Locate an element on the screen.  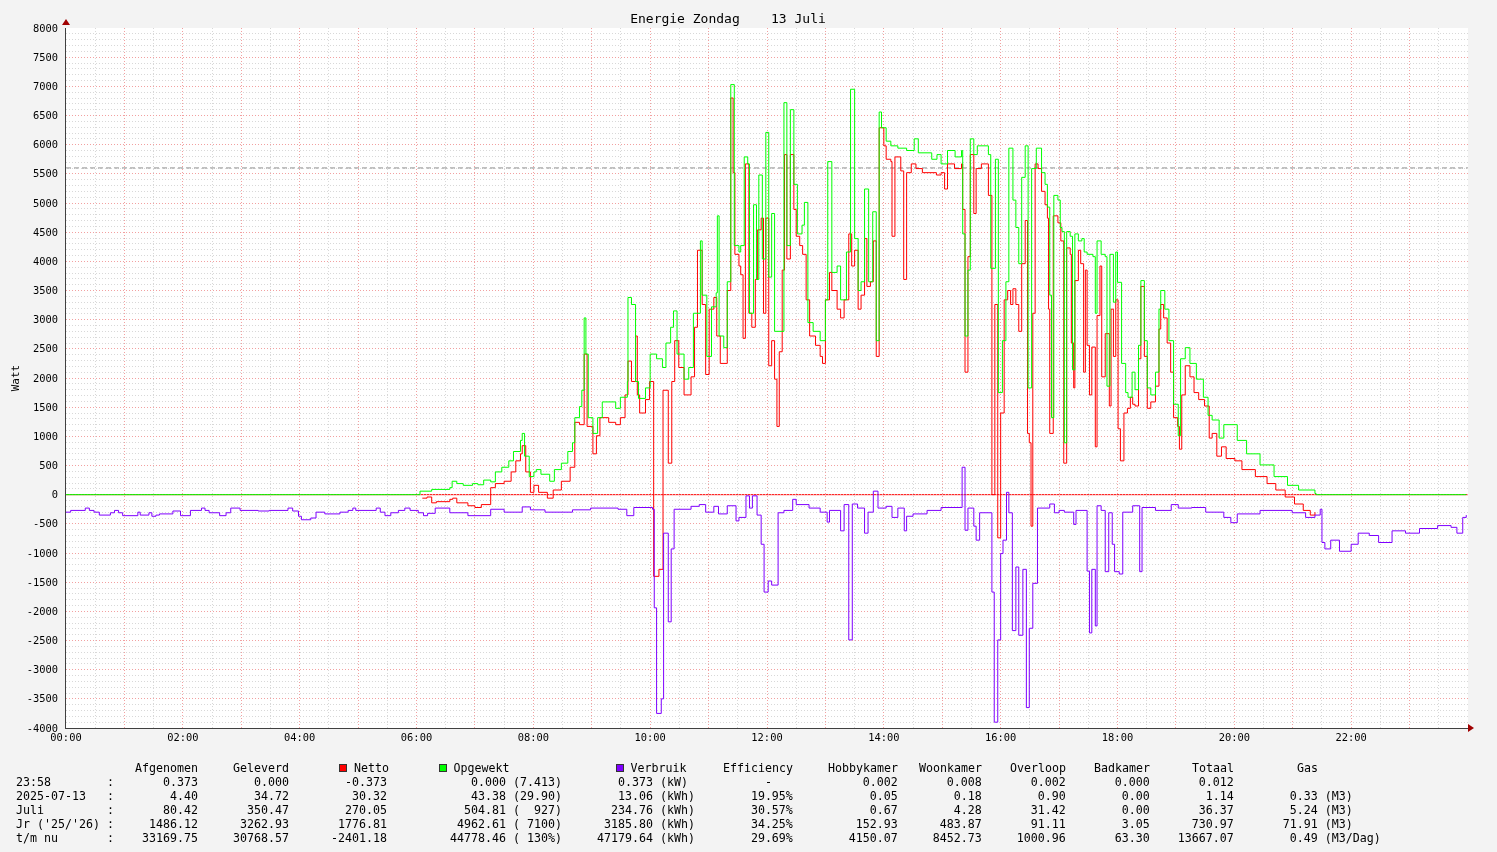
x-tick-label: 22:00 is located at coordinates (1351, 737).